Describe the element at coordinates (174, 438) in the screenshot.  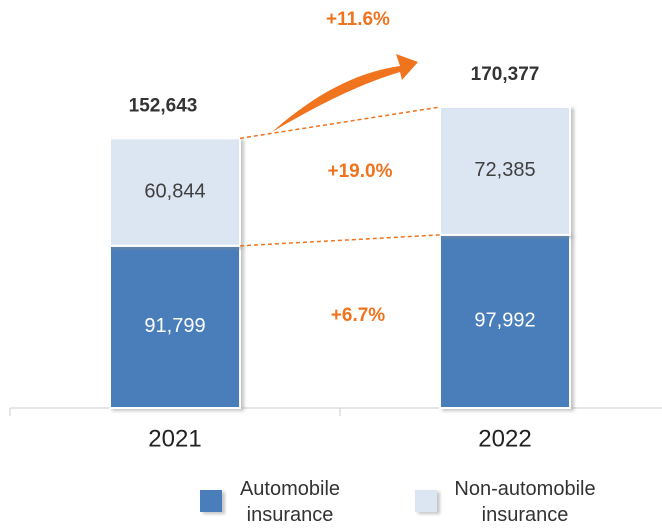
I see `x-tick-label: 2021` at that location.